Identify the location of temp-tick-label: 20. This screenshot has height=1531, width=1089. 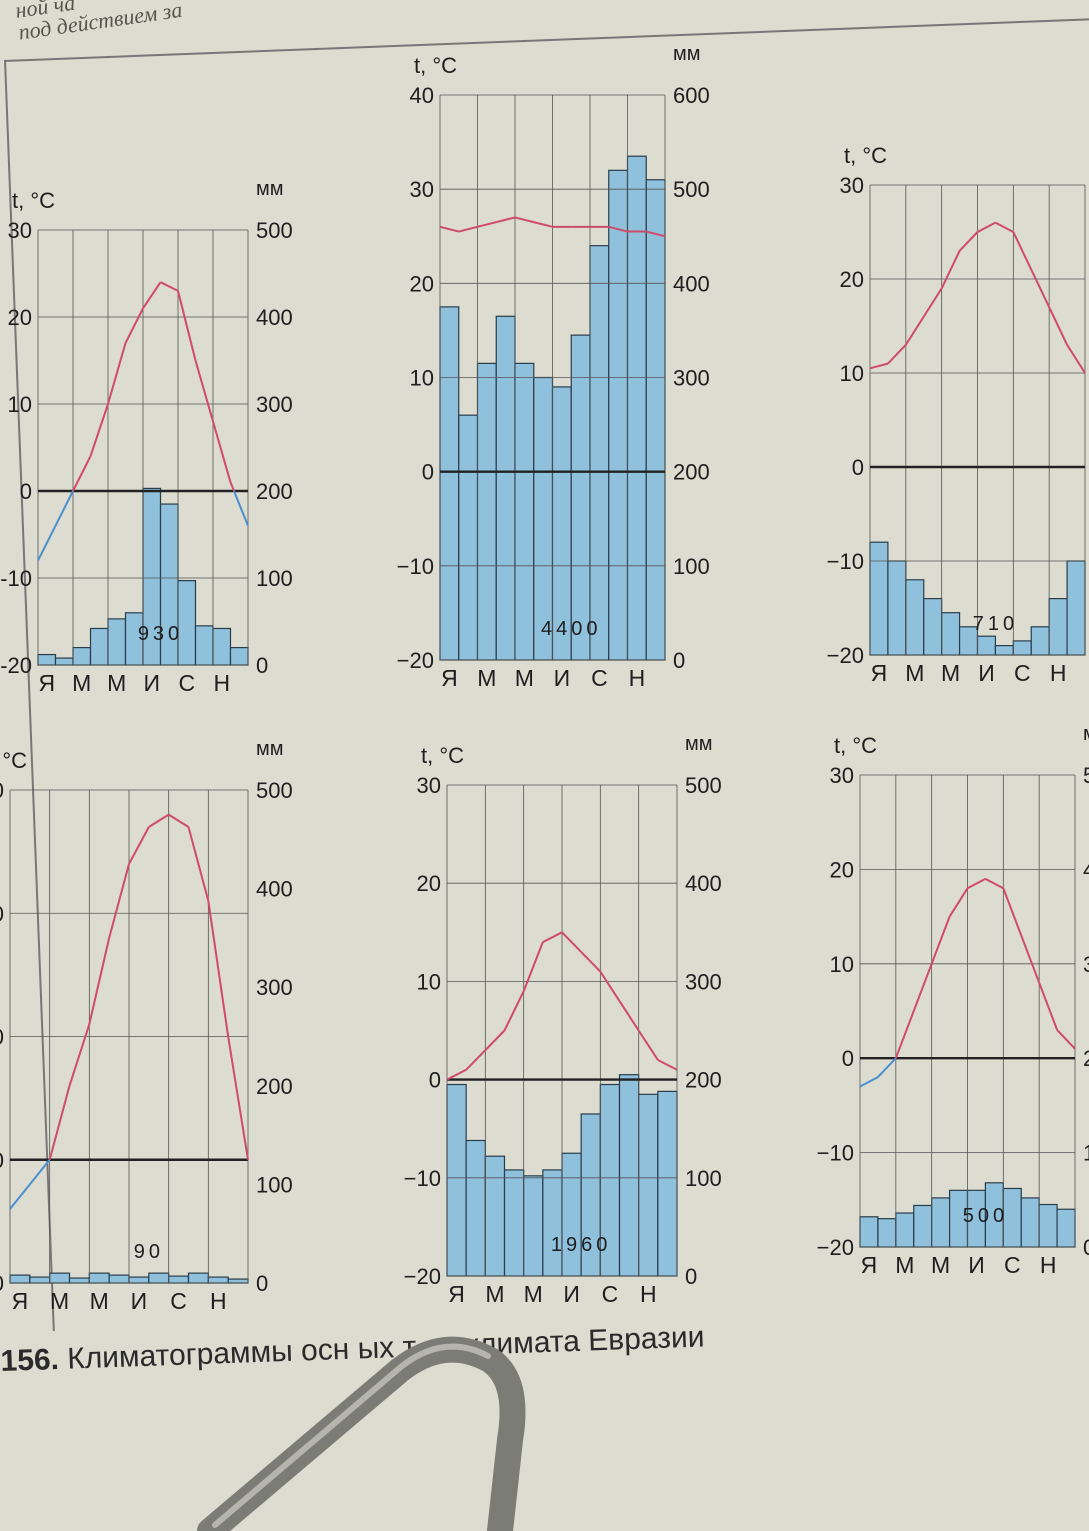
(852, 279).